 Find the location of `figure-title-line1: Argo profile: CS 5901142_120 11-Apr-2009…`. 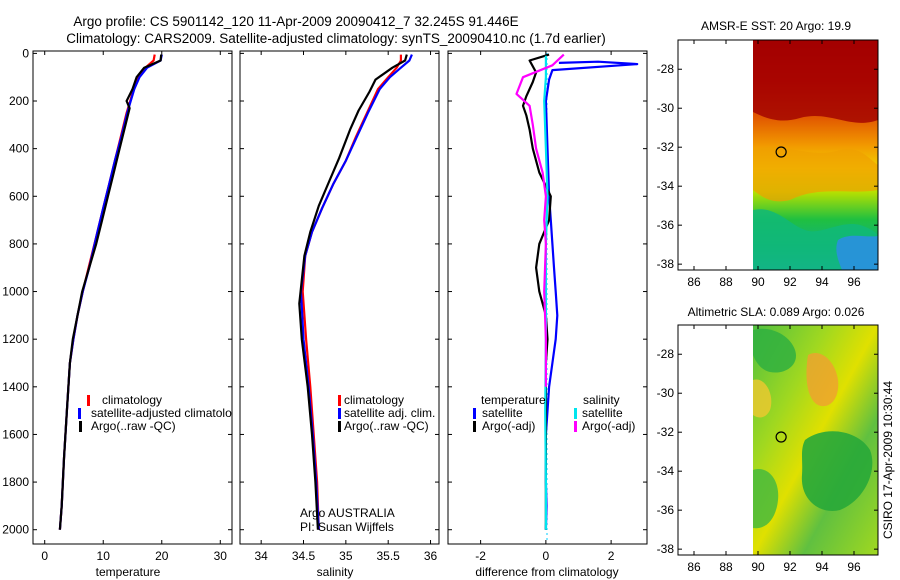

figure-title-line1: Argo profile: CS 5901142_120 11-Apr-2009… is located at coordinates (295, 21).